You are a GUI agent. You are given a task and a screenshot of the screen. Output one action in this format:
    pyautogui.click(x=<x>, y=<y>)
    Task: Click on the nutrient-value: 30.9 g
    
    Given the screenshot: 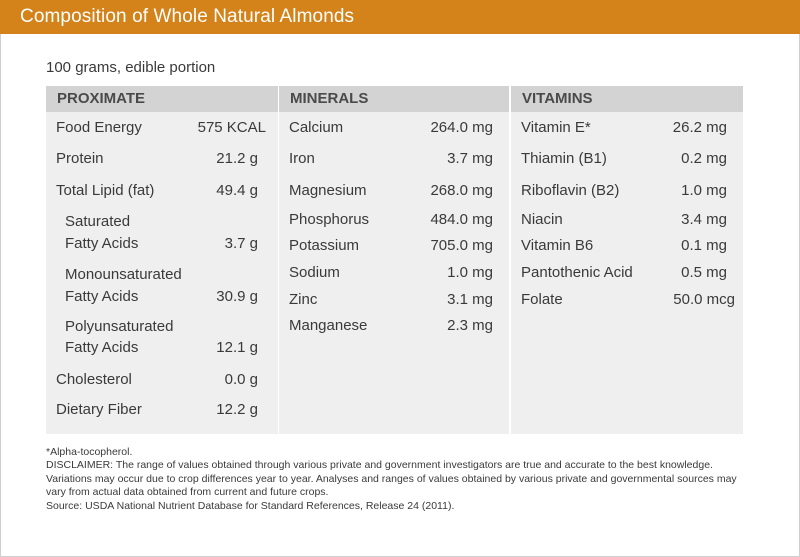 What is the action you would take?
    pyautogui.click(x=237, y=296)
    